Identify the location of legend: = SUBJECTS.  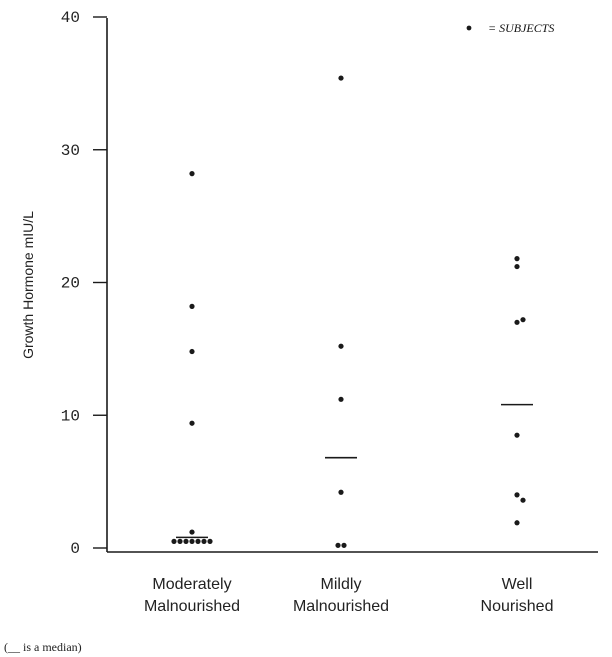
(510, 28).